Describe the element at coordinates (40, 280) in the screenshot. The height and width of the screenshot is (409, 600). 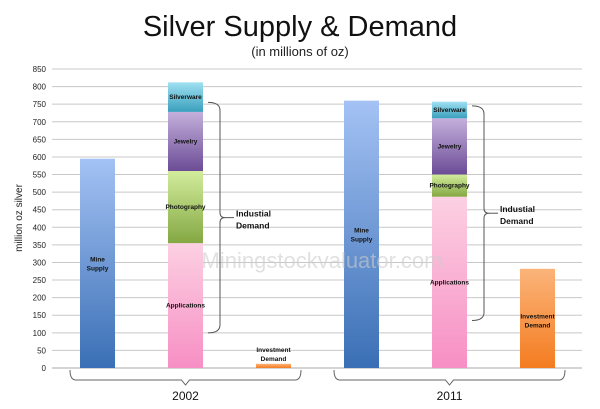
I see `y-tick-label: 250` at that location.